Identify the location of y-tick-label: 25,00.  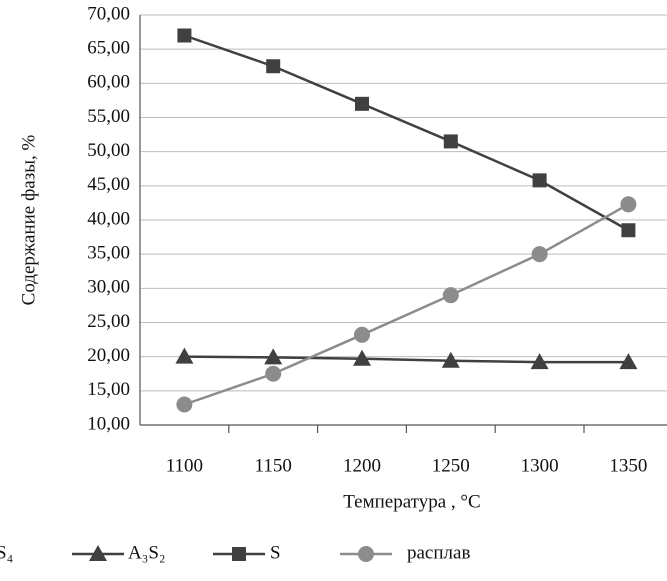
(108, 321).